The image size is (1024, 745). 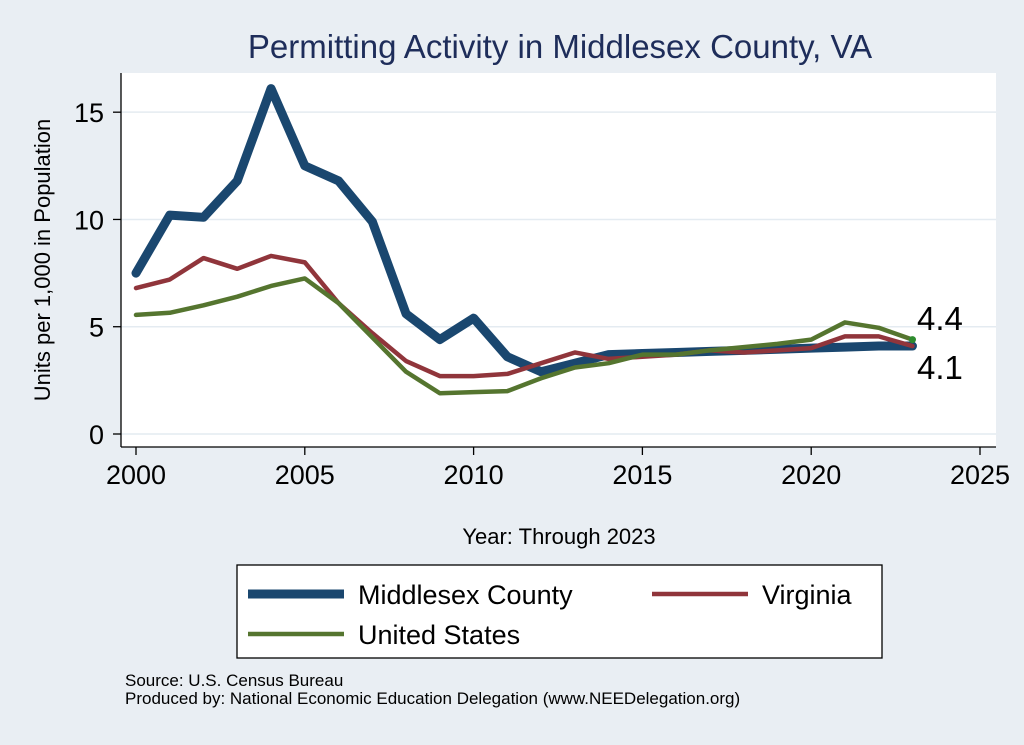 What do you see at coordinates (42, 260) in the screenshot?
I see `y-axis-label: Units per 1,000 in Population` at bounding box center [42, 260].